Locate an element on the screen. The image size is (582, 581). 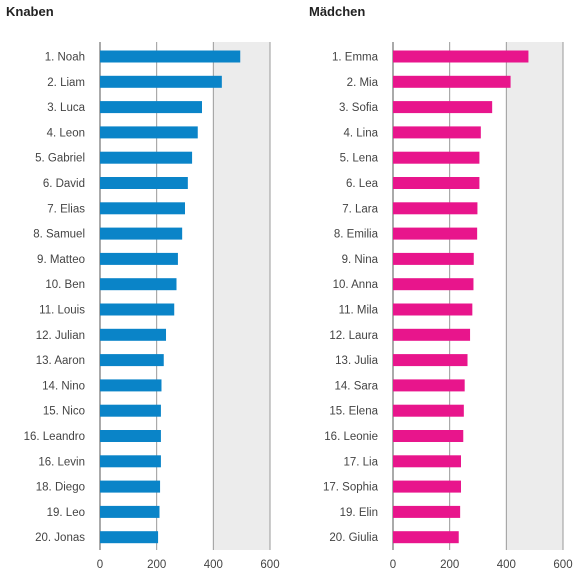
category-label-knaben-14: 14. Nino is located at coordinates (63, 386).